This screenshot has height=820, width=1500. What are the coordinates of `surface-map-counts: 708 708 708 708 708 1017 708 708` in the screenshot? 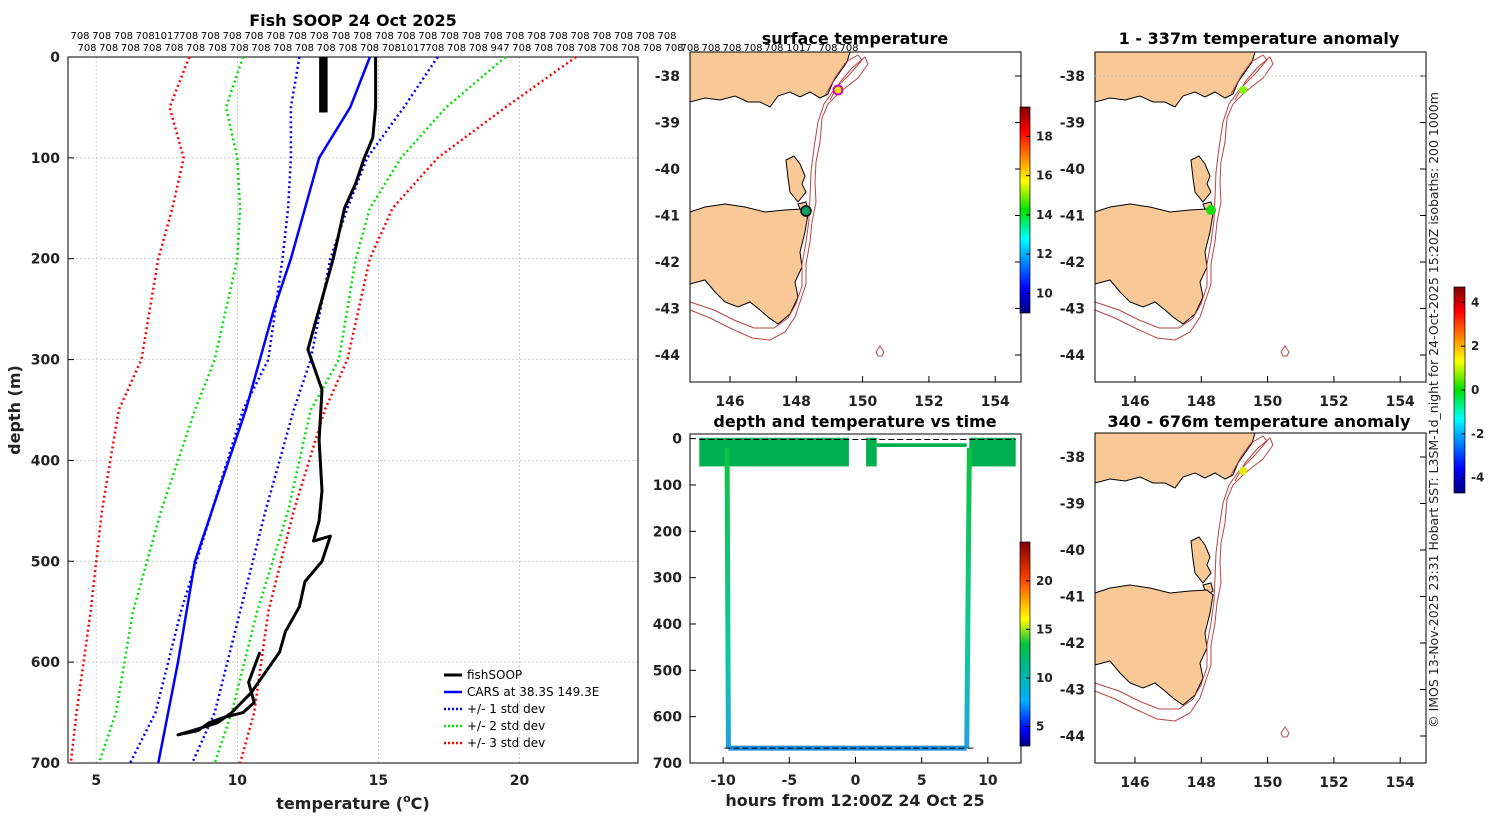 It's located at (769, 48).